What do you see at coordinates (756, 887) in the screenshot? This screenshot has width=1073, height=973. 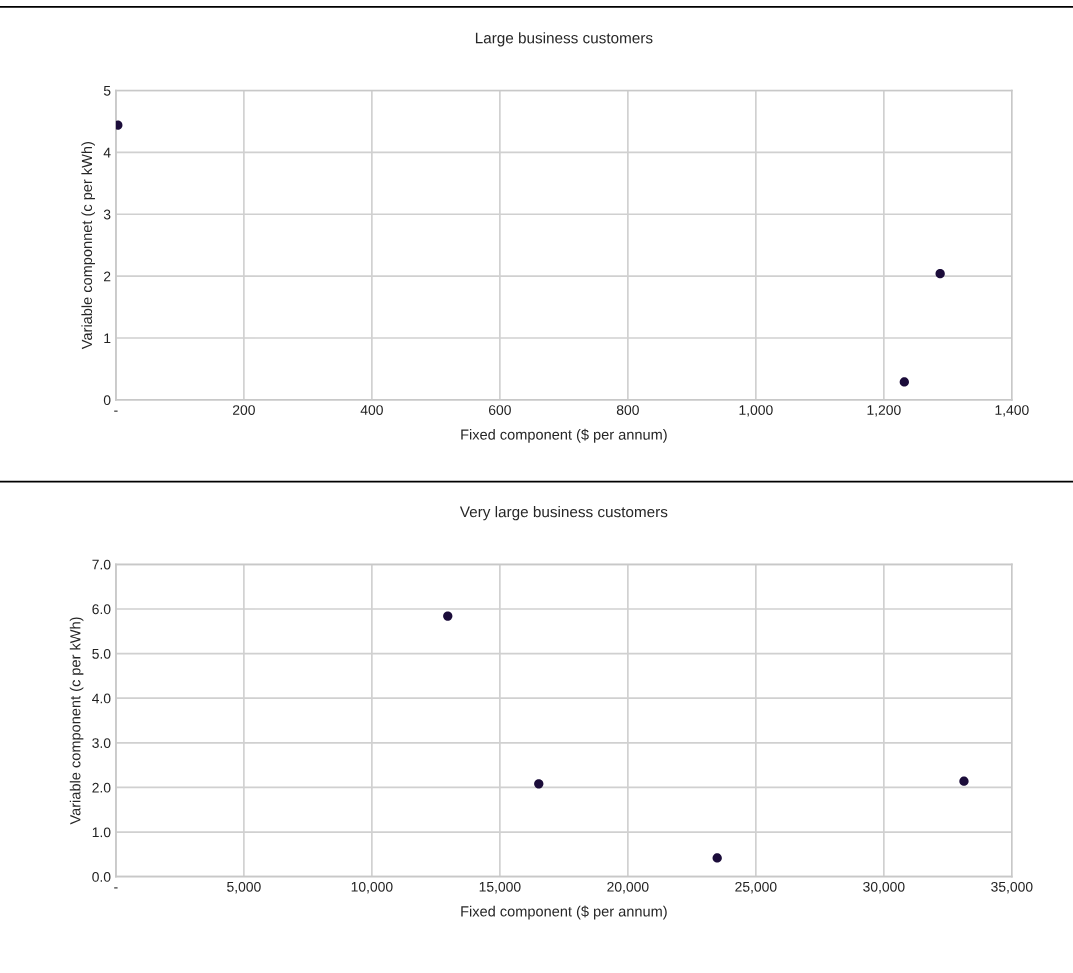 I see `x-tick-label: 25,000` at bounding box center [756, 887].